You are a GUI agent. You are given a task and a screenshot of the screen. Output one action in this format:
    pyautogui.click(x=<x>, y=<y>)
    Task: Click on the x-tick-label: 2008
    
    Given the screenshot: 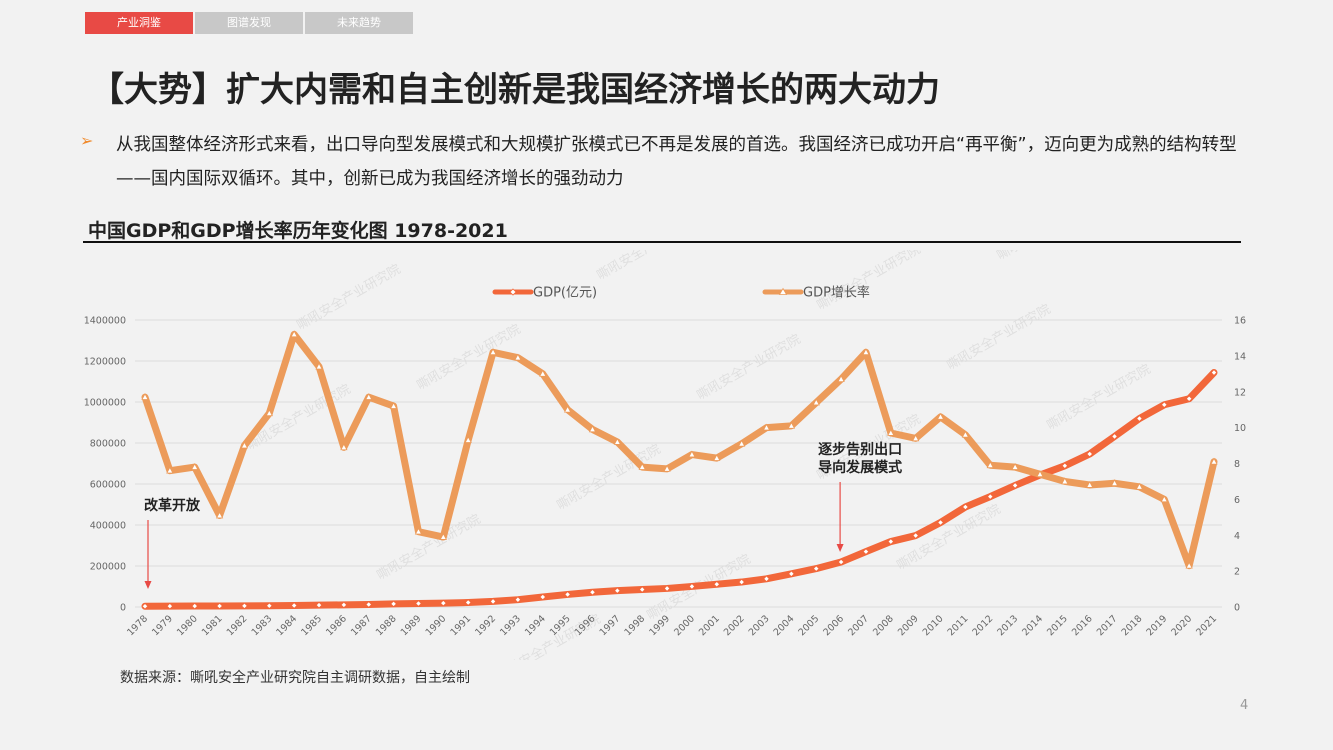 What is the action you would take?
    pyautogui.click(x=883, y=625)
    